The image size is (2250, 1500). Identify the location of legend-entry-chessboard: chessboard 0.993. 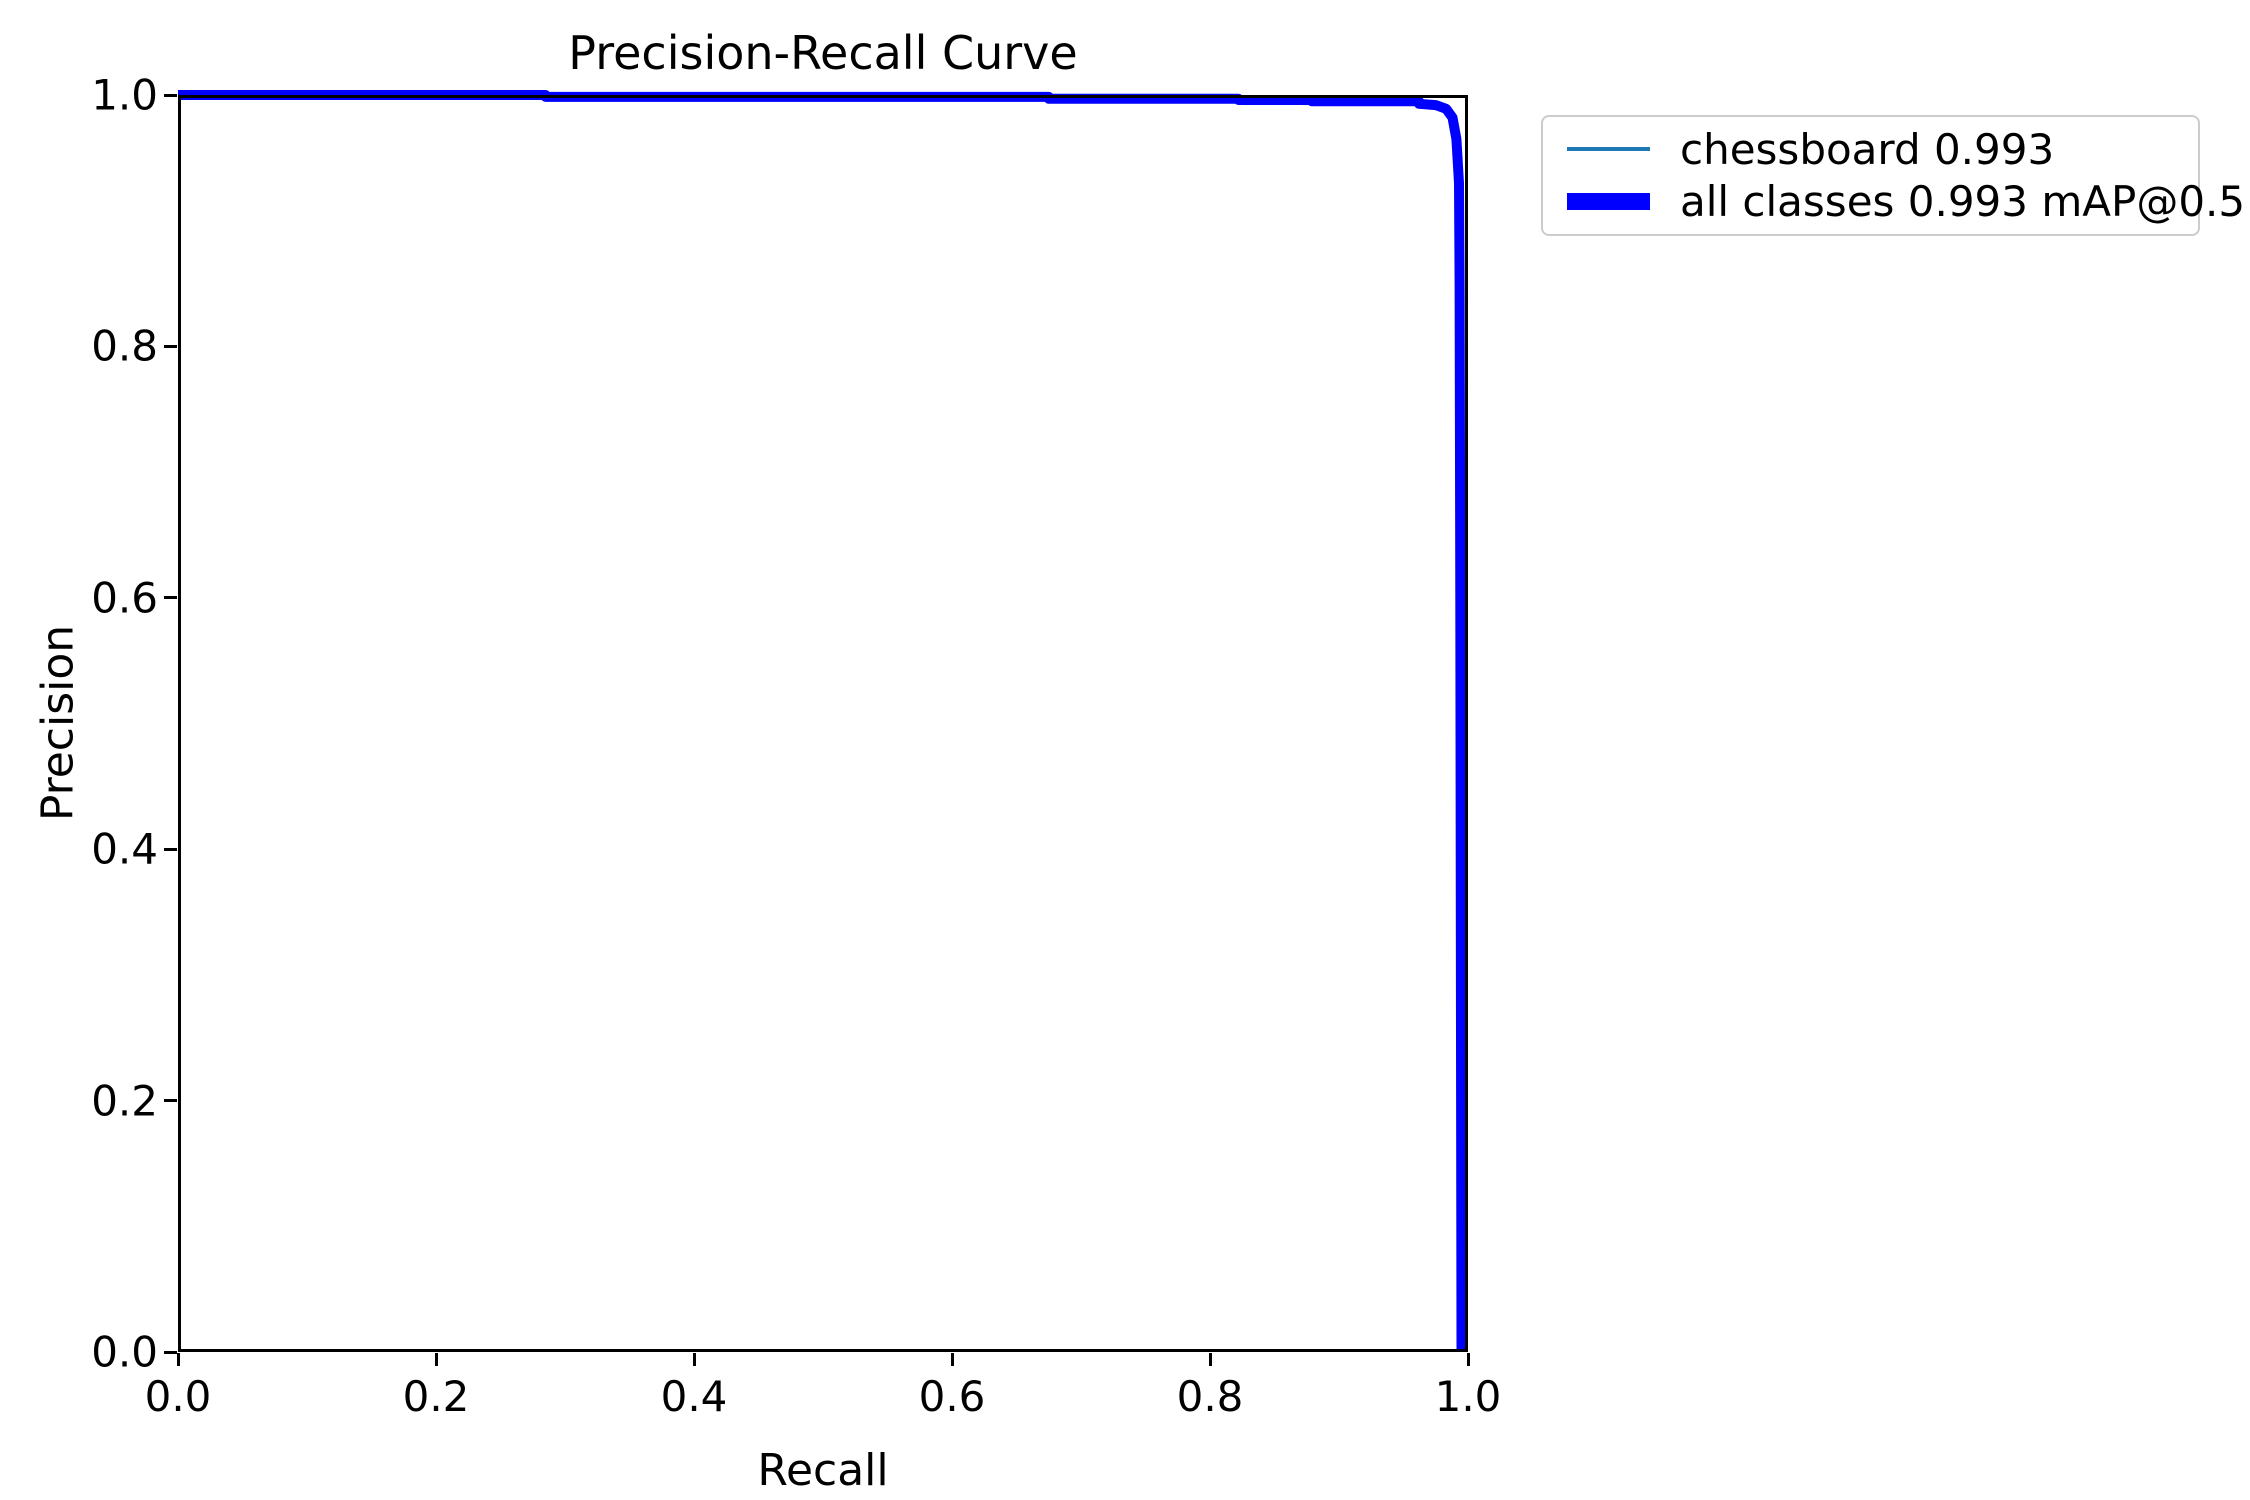
(1877, 149).